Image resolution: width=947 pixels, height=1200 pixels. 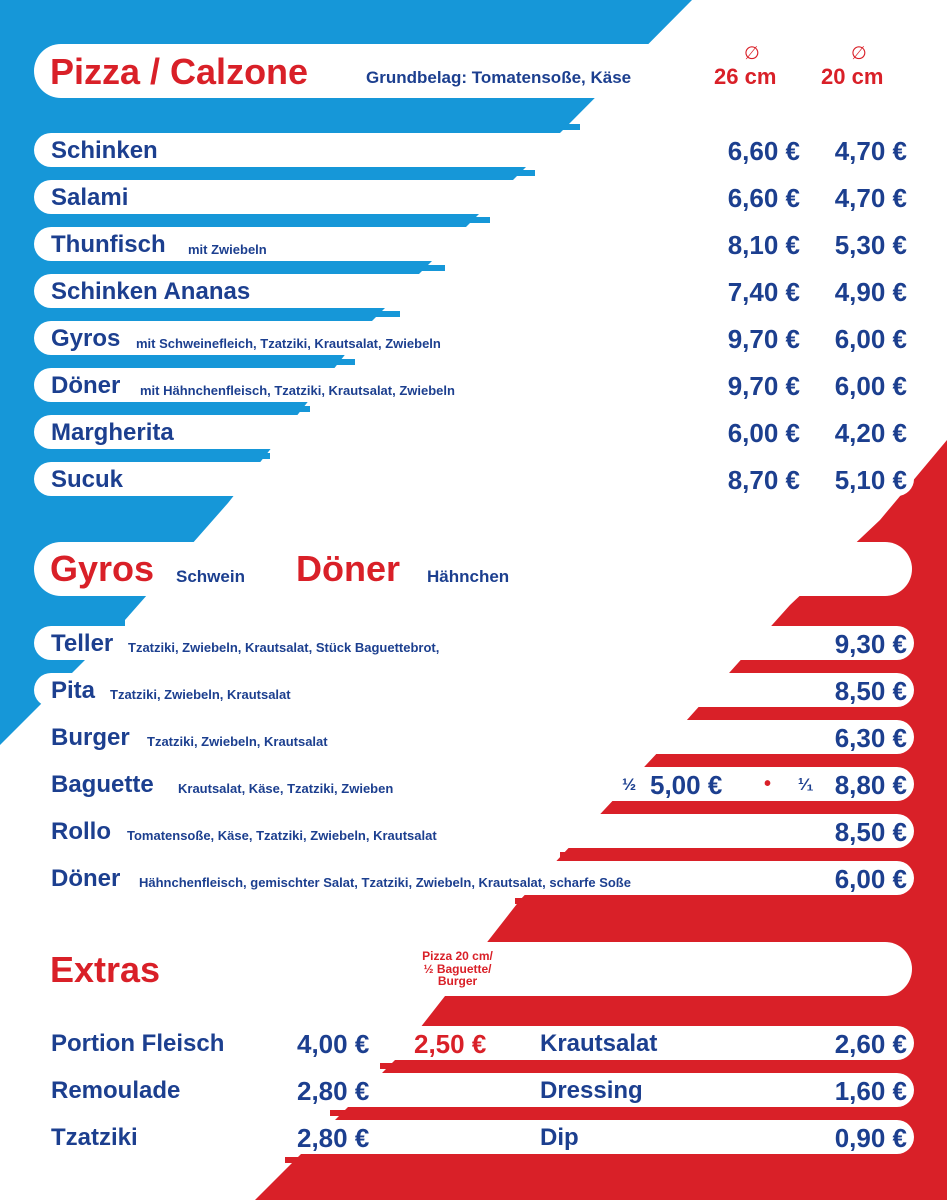 What do you see at coordinates (870, 879) in the screenshot?
I see `gyros-item-price: 6,00 €` at bounding box center [870, 879].